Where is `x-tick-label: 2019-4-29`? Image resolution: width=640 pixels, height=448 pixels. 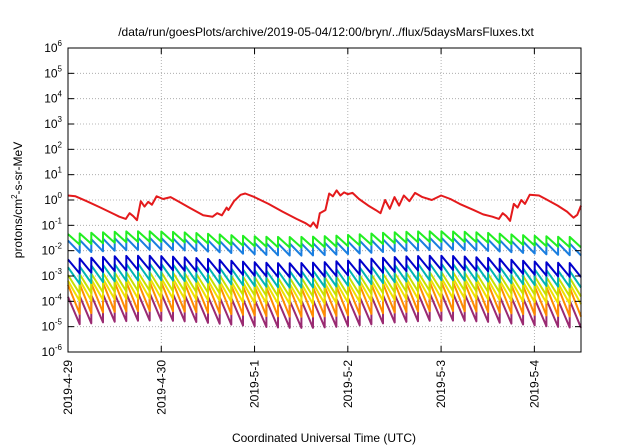 x-tick-label: 2019-4-29 is located at coordinates (68, 387).